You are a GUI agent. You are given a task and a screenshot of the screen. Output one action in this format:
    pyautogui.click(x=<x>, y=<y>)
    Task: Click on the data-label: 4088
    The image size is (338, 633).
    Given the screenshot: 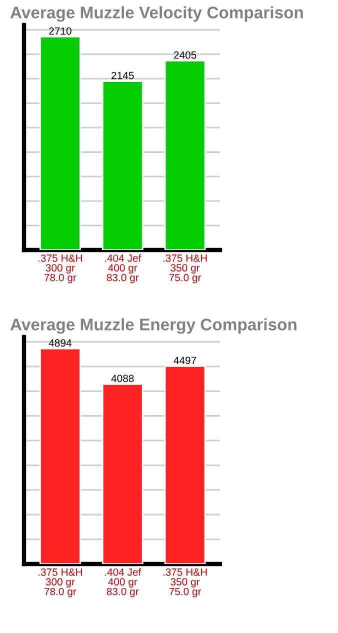 What is the action you would take?
    pyautogui.click(x=122, y=378)
    